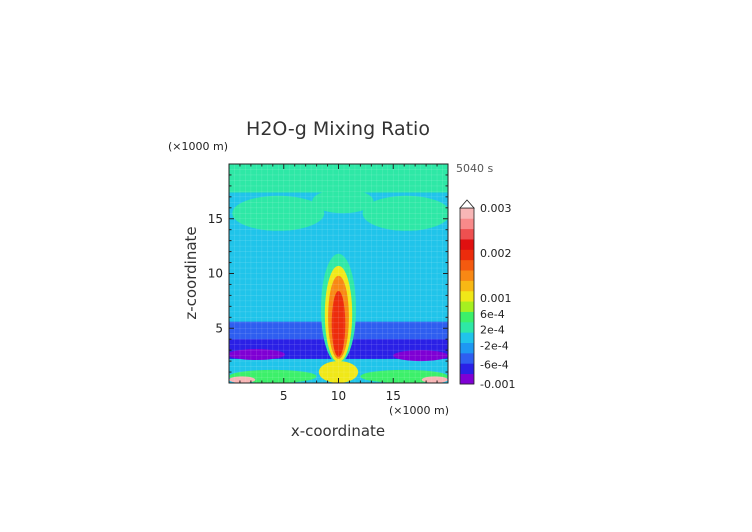  What do you see at coordinates (242, 379) in the screenshot?
I see `contour-region-ground-hot-left` at bounding box center [242, 379].